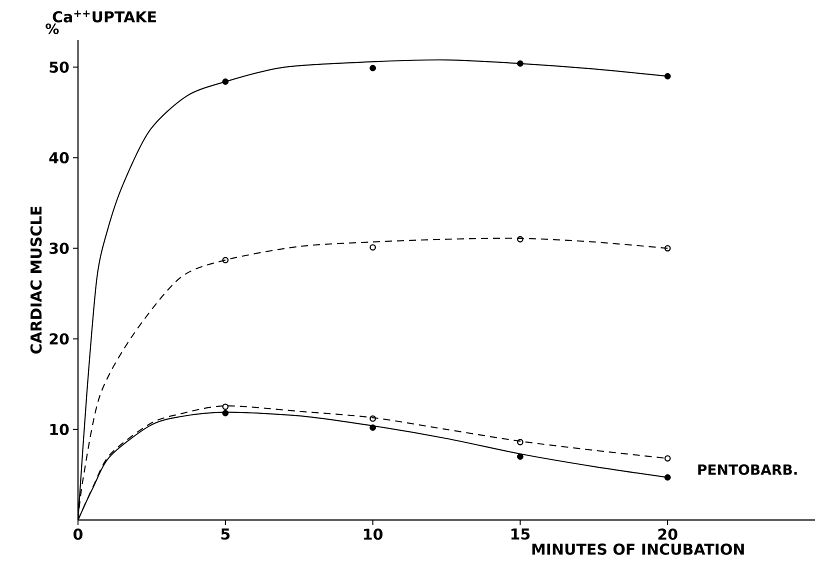 This screenshot has width=822, height=579. I want to click on y-tick-label: 20, so click(59, 339).